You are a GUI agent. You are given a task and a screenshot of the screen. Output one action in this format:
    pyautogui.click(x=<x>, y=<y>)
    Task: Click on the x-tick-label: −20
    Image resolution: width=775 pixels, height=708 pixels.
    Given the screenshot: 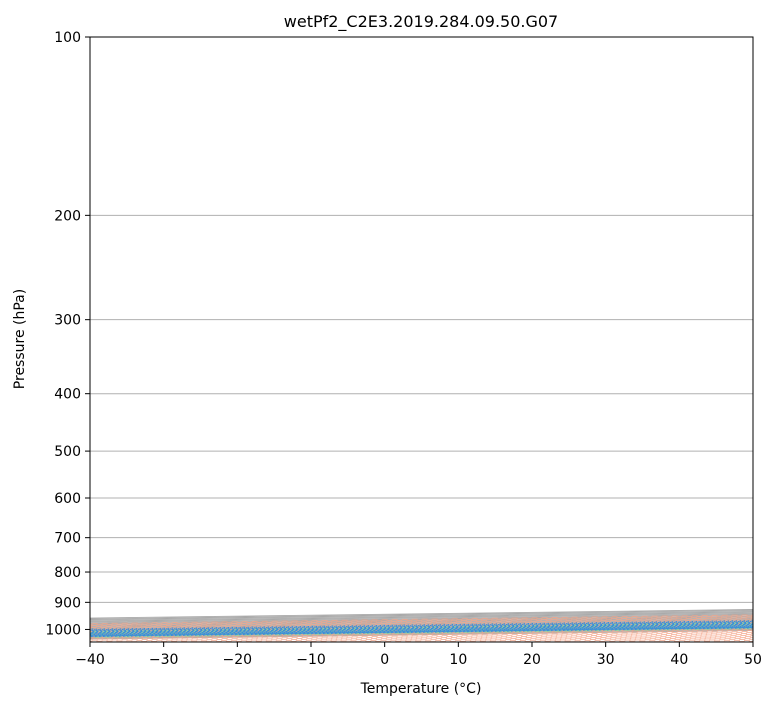 What is the action you would take?
    pyautogui.click(x=238, y=660)
    